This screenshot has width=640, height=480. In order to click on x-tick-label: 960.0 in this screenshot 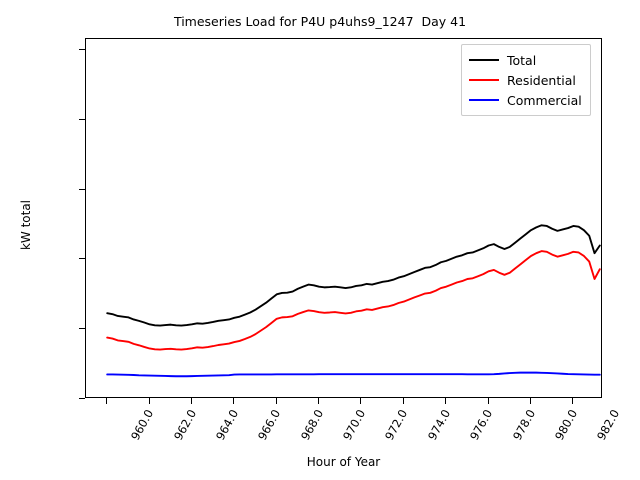, I will do `click(142, 425)`.